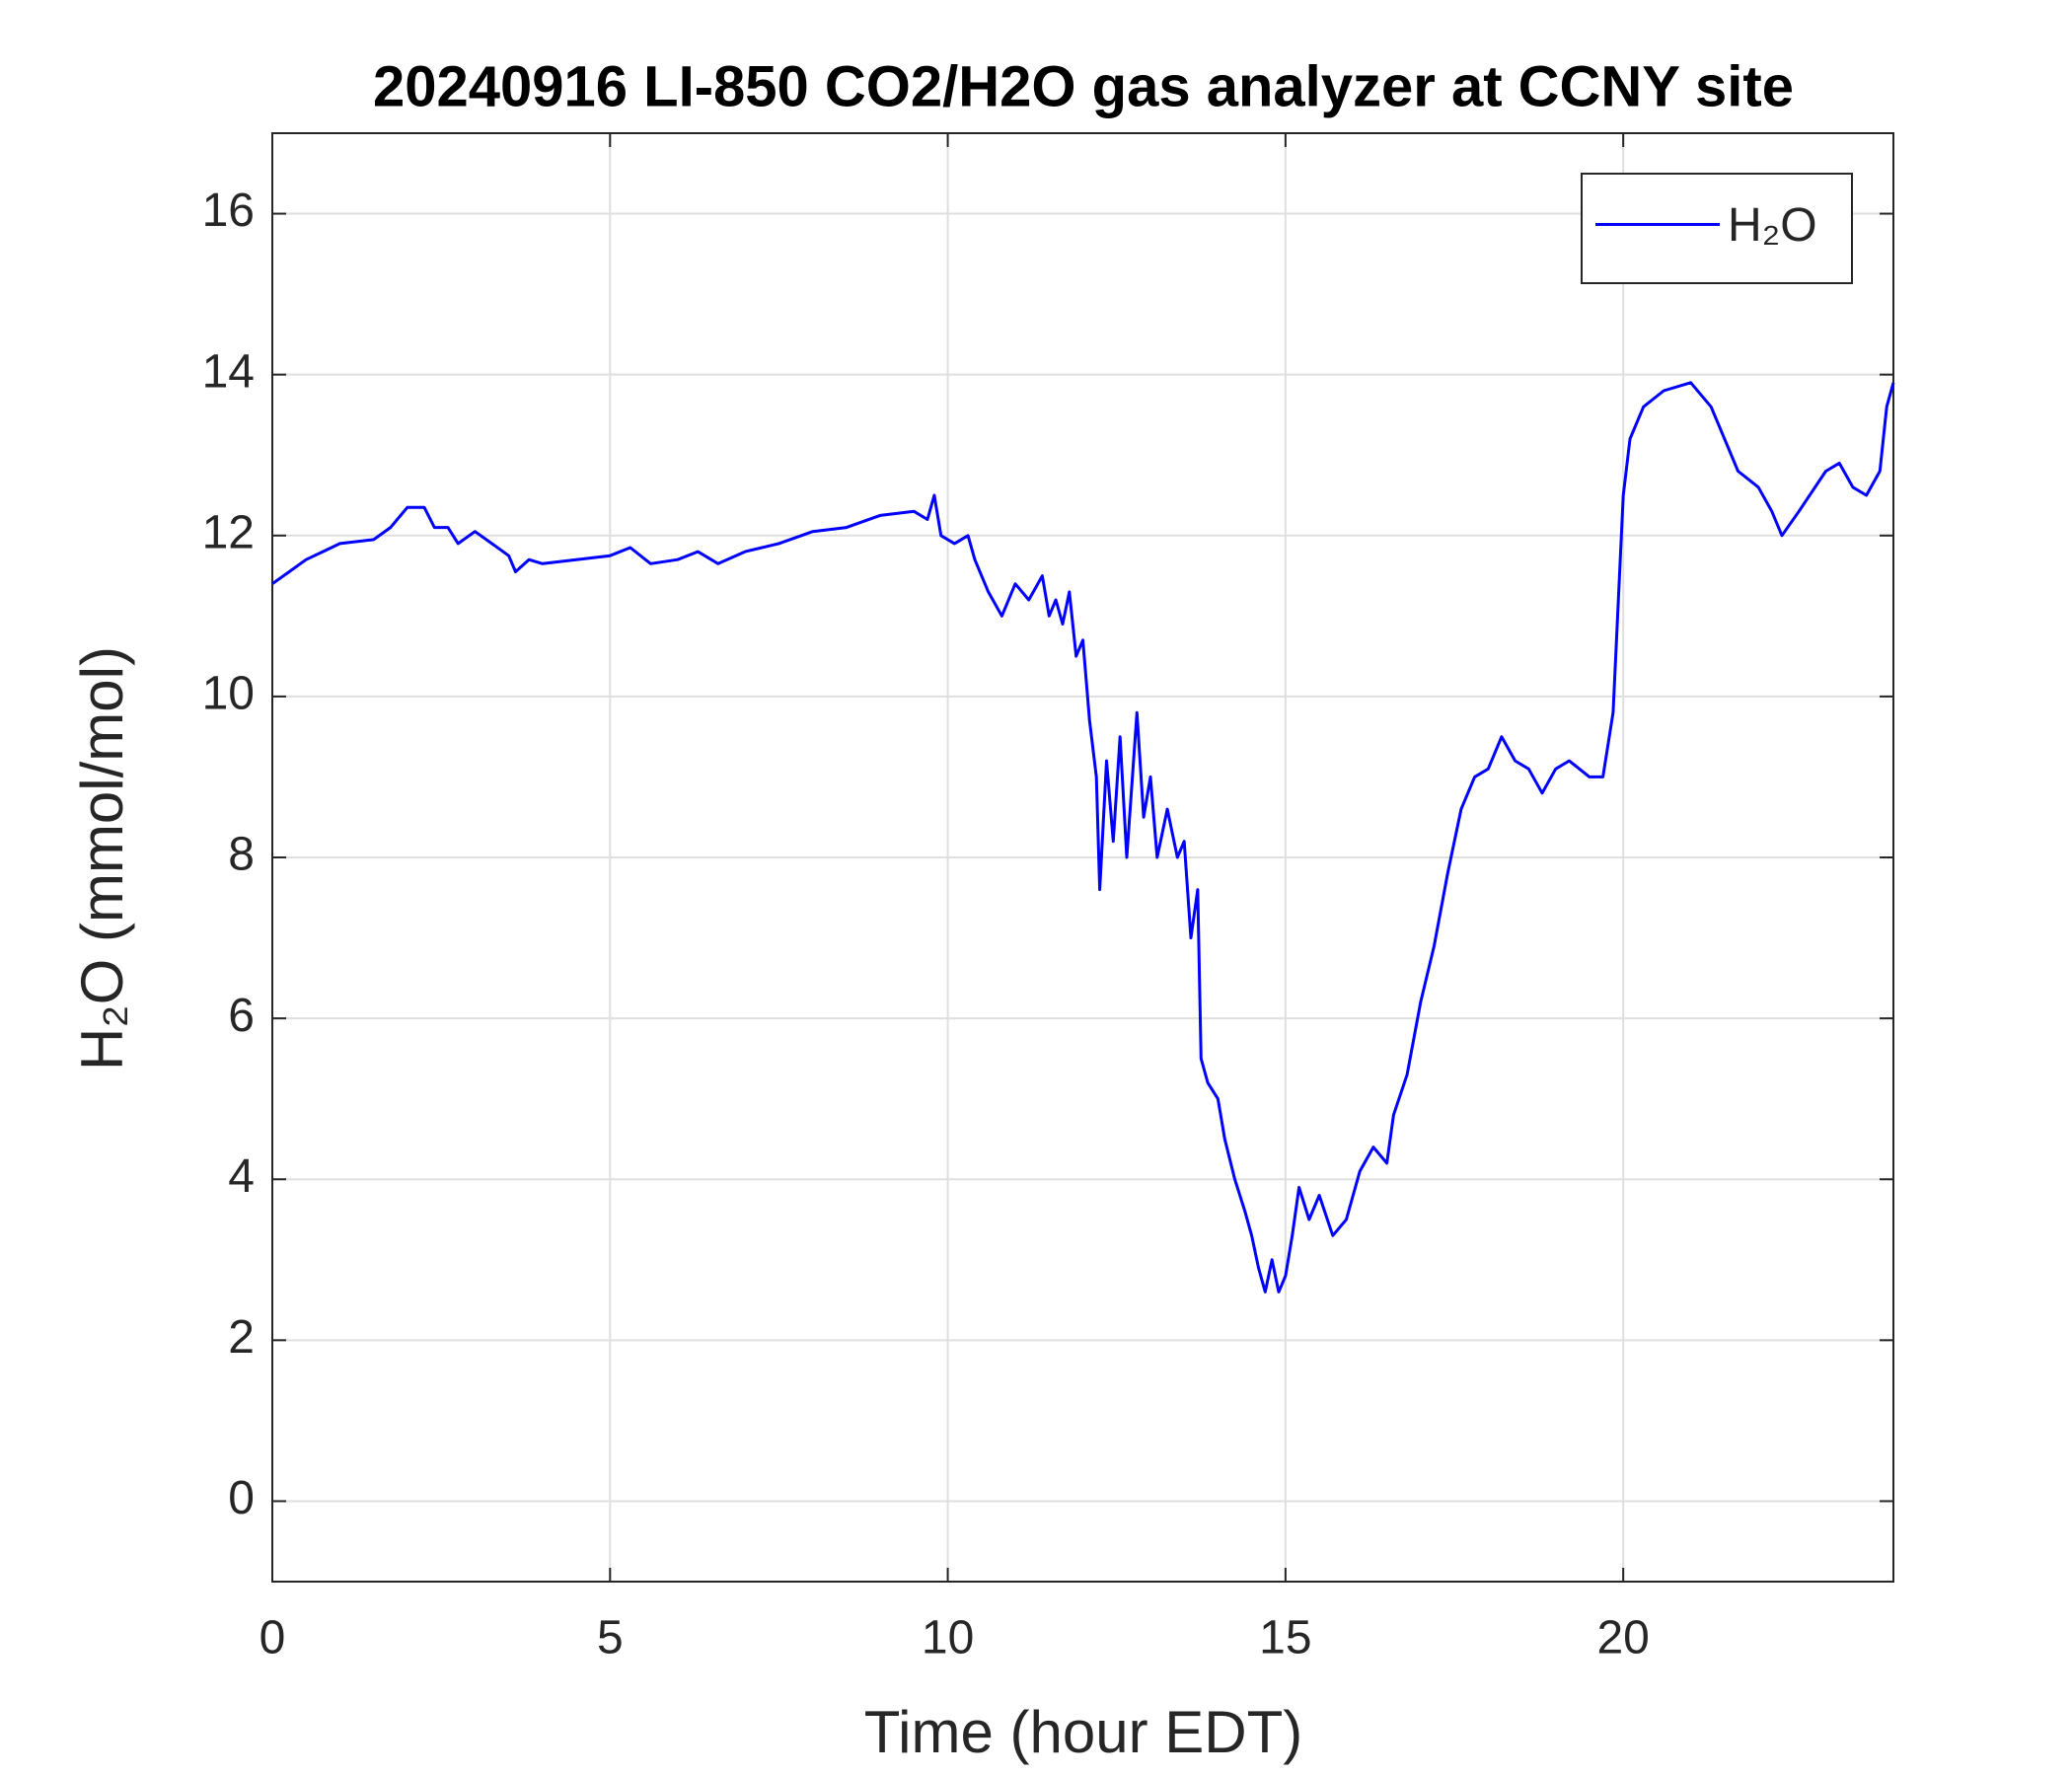  I want to click on x-tick-label: 10, so click(948, 1639).